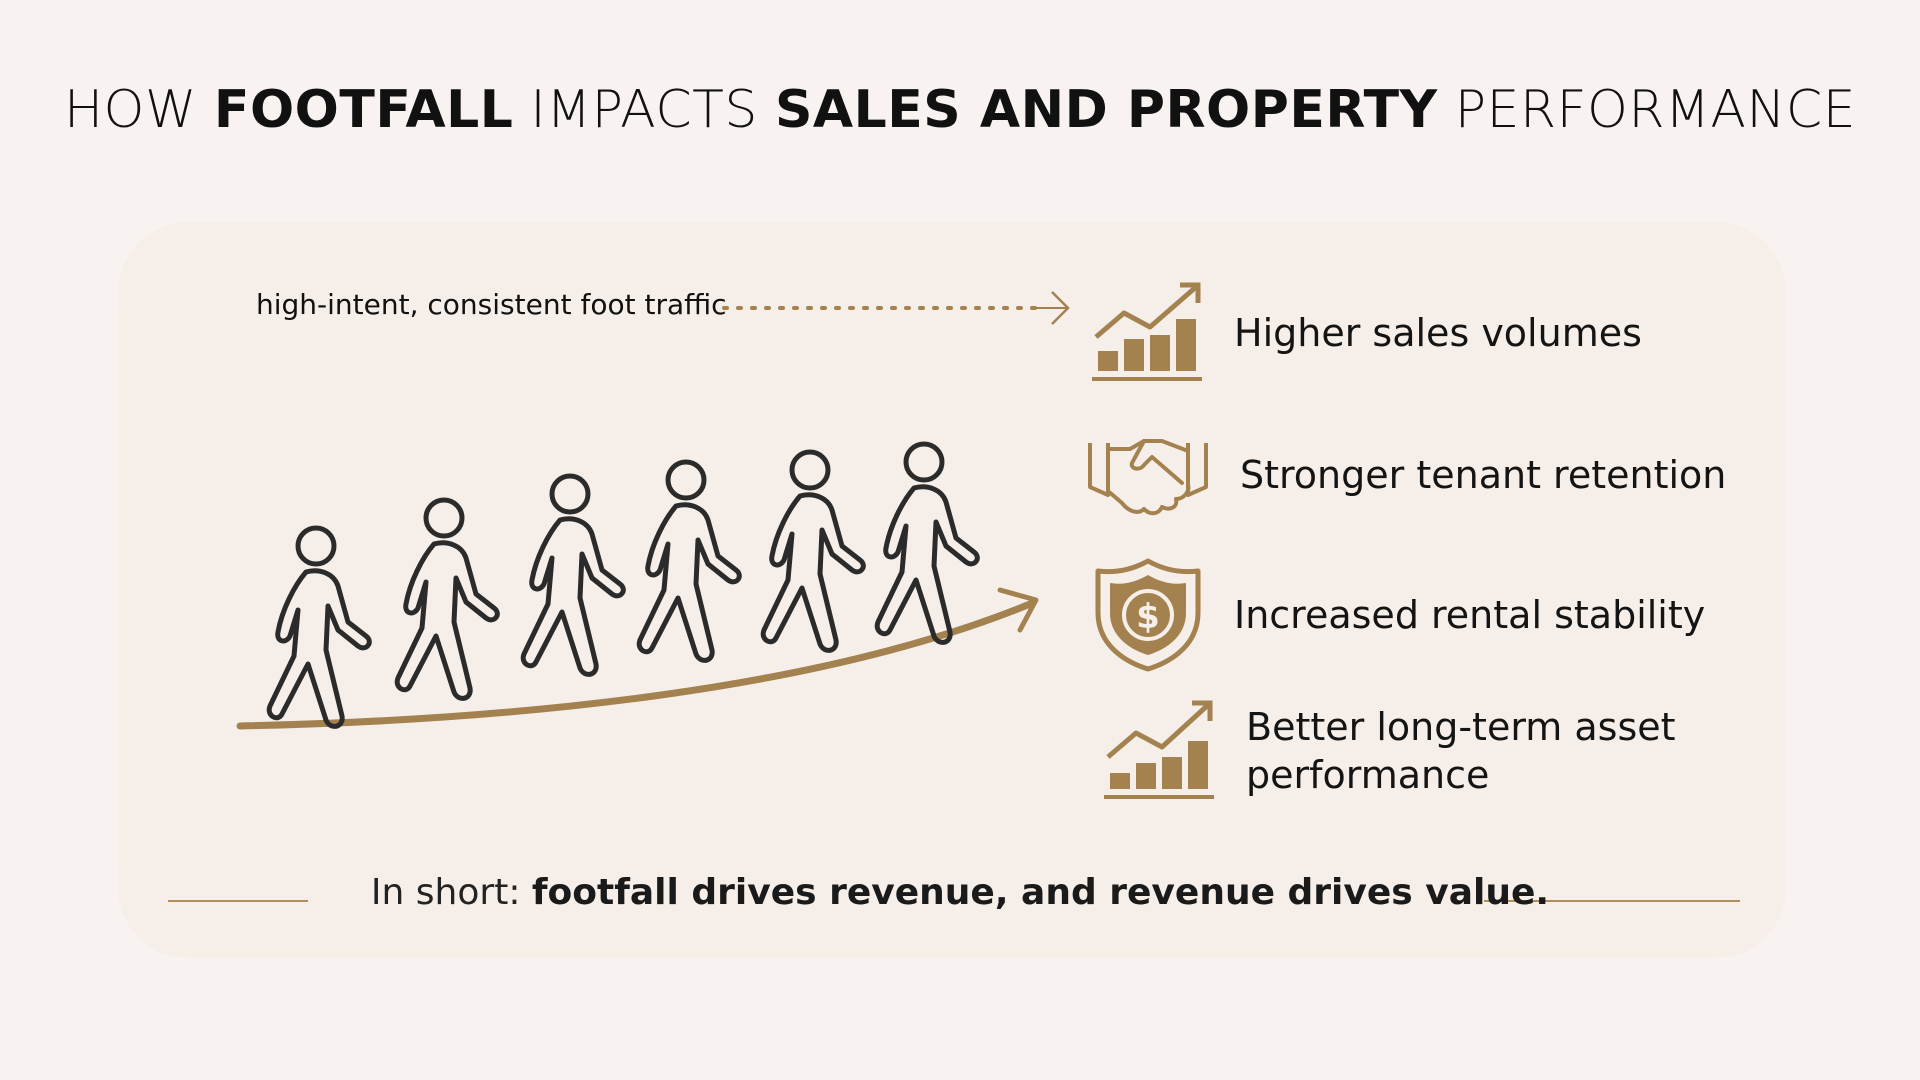 The width and height of the screenshot is (1920, 1080). Describe the element at coordinates (1612, 901) in the screenshot. I see `divider-right` at that location.